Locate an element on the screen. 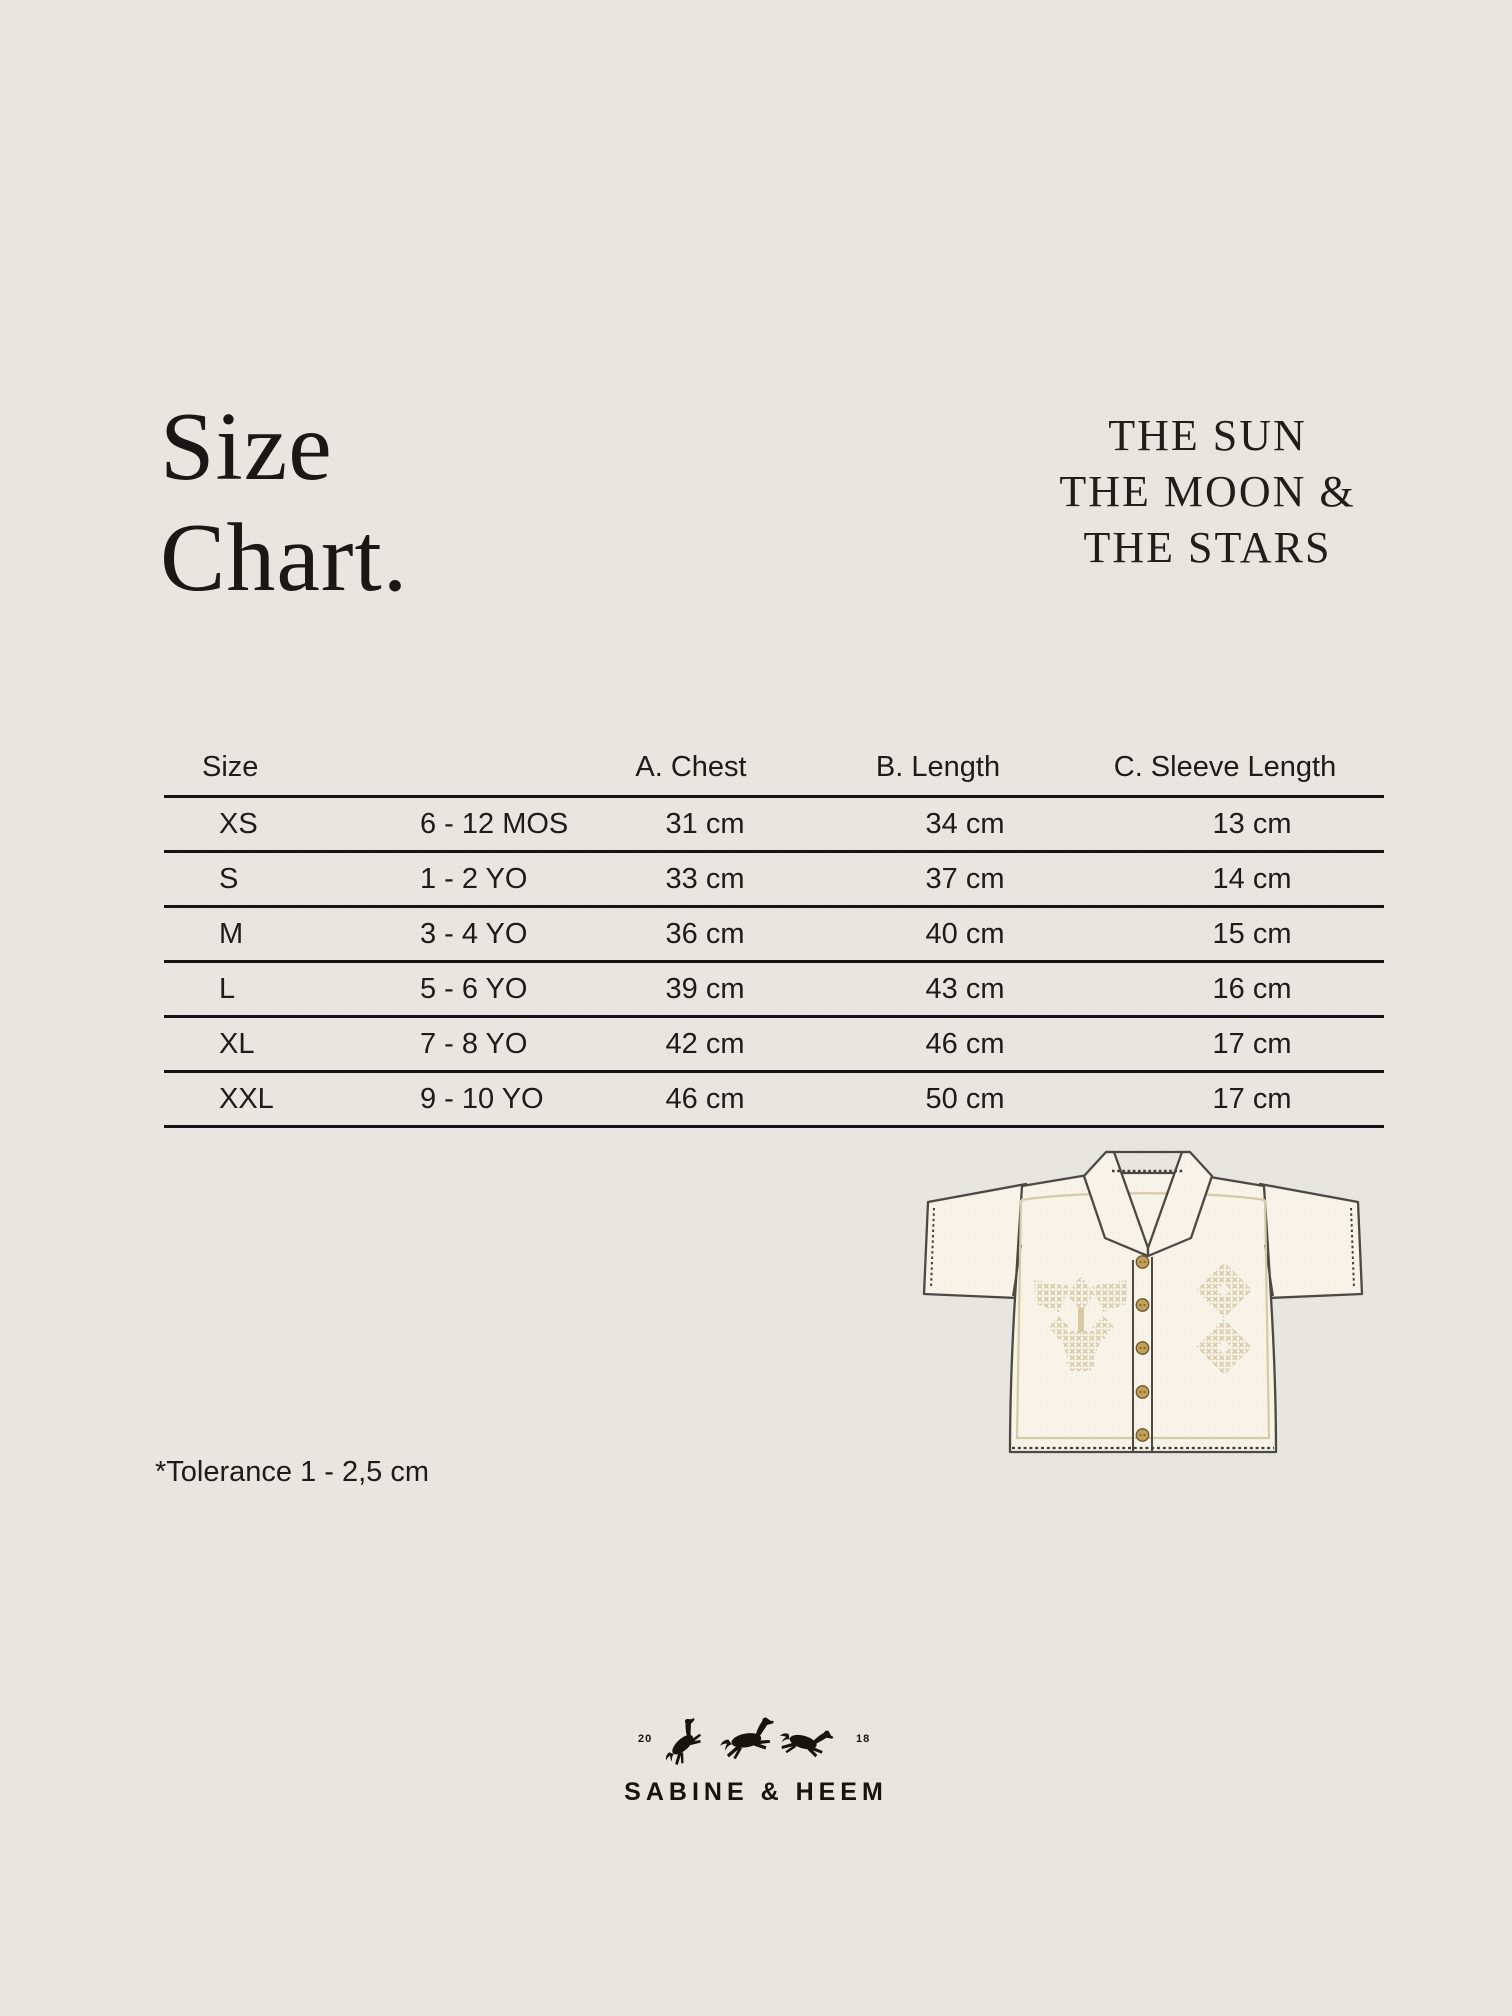 This screenshot has width=1512, height=2016. collection-title: THE SUN THE MOON & THE STARS is located at coordinates (1207, 492).